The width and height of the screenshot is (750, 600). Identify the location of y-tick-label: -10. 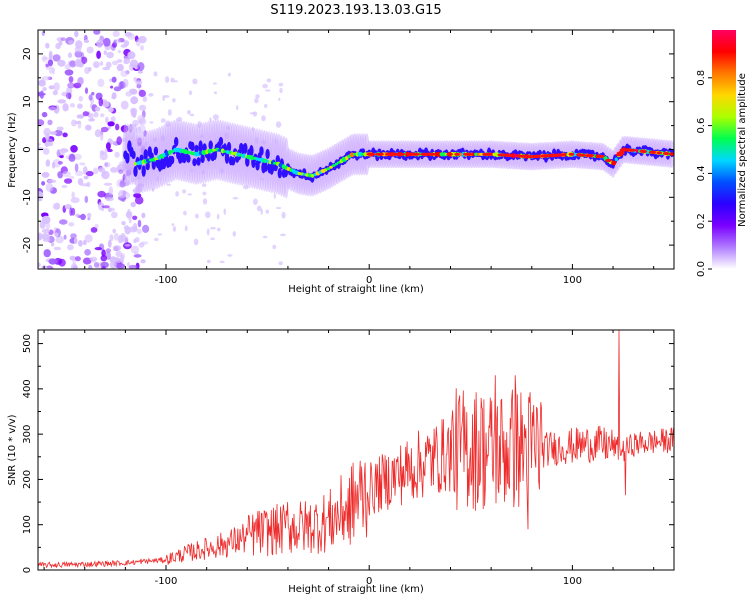
(27, 197).